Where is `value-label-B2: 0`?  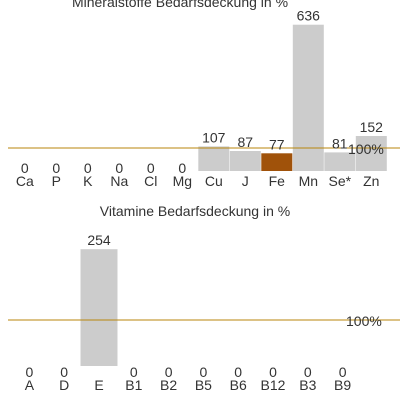
value-label-B2: 0 is located at coordinates (169, 372).